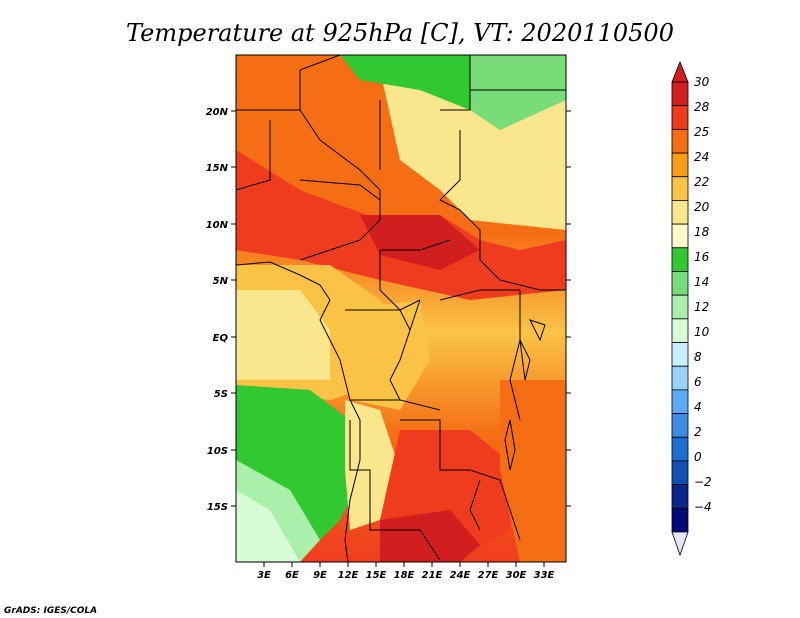  Describe the element at coordinates (702, 332) in the screenshot. I see `cbar-label-10: 10` at that location.